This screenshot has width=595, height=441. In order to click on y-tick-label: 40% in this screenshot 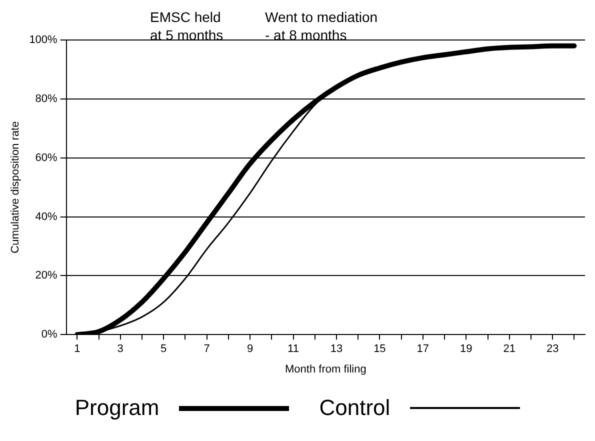, I will do `click(46, 216)`.